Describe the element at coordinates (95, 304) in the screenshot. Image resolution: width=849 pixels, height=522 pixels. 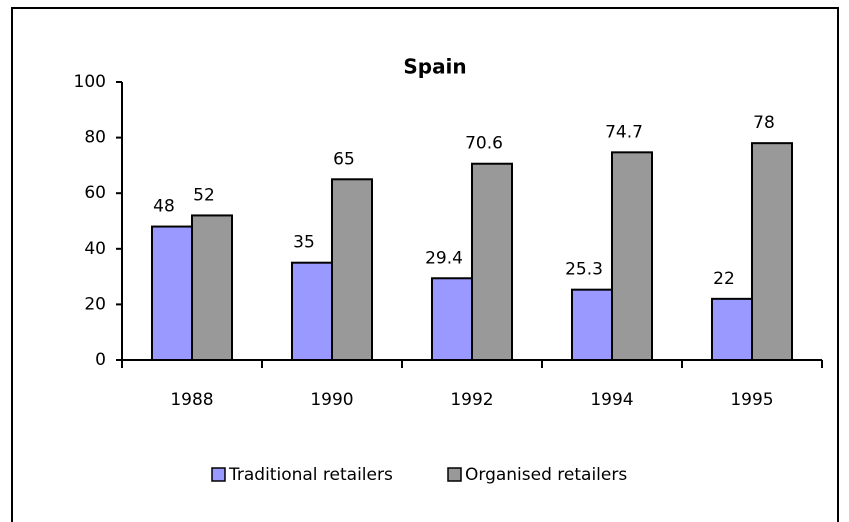
I see `y-tick-label: 20` at that location.